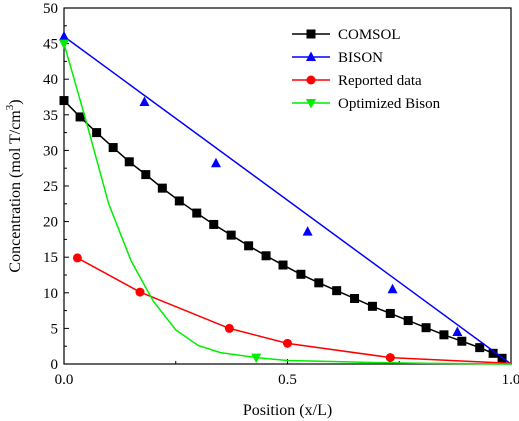  I want to click on y-tick-label: 30, so click(50, 151).